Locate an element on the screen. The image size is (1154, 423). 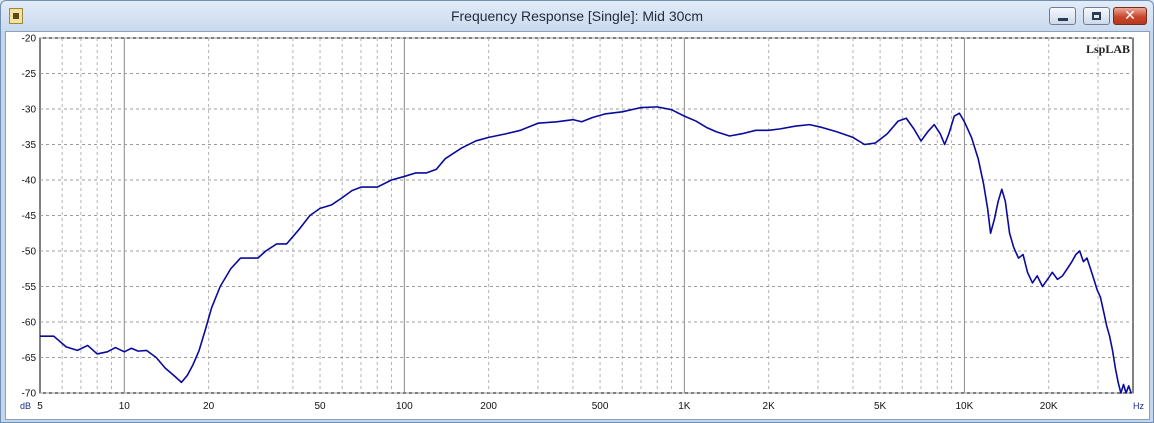
app-icon is located at coordinates (16, 16).